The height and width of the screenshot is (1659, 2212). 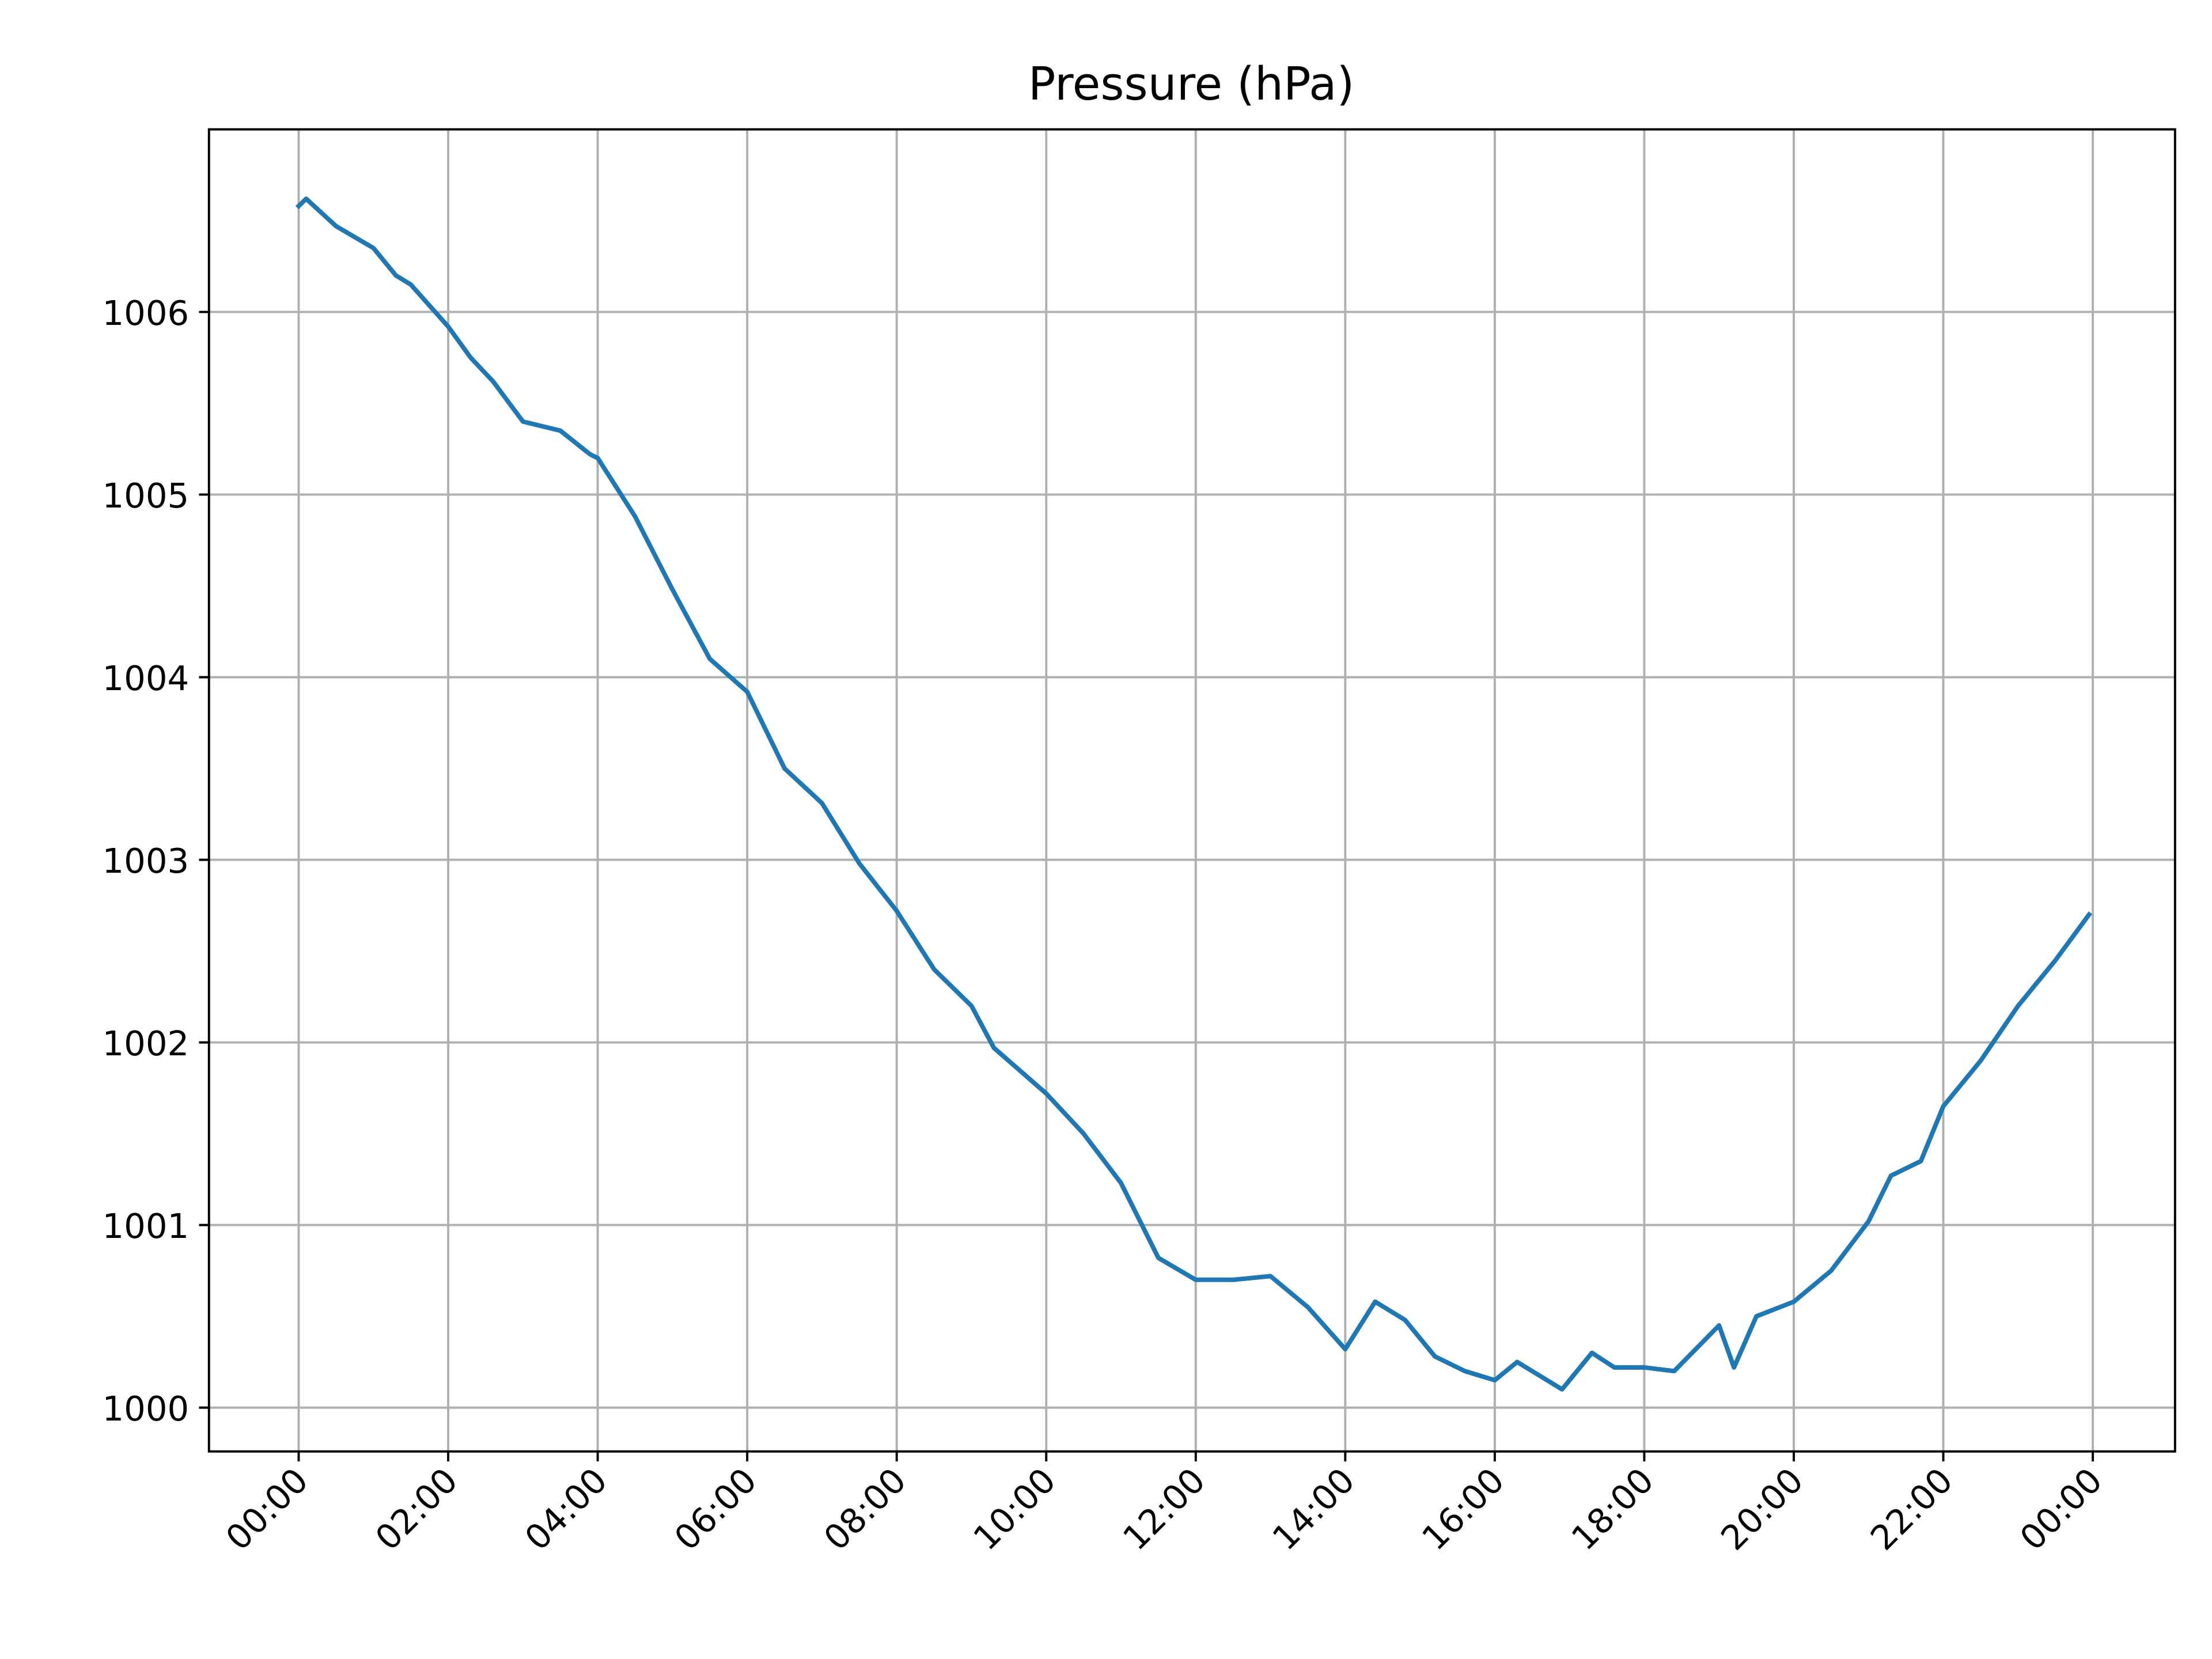 What do you see at coordinates (146, 678) in the screenshot?
I see `y-tick-label: 1004` at bounding box center [146, 678].